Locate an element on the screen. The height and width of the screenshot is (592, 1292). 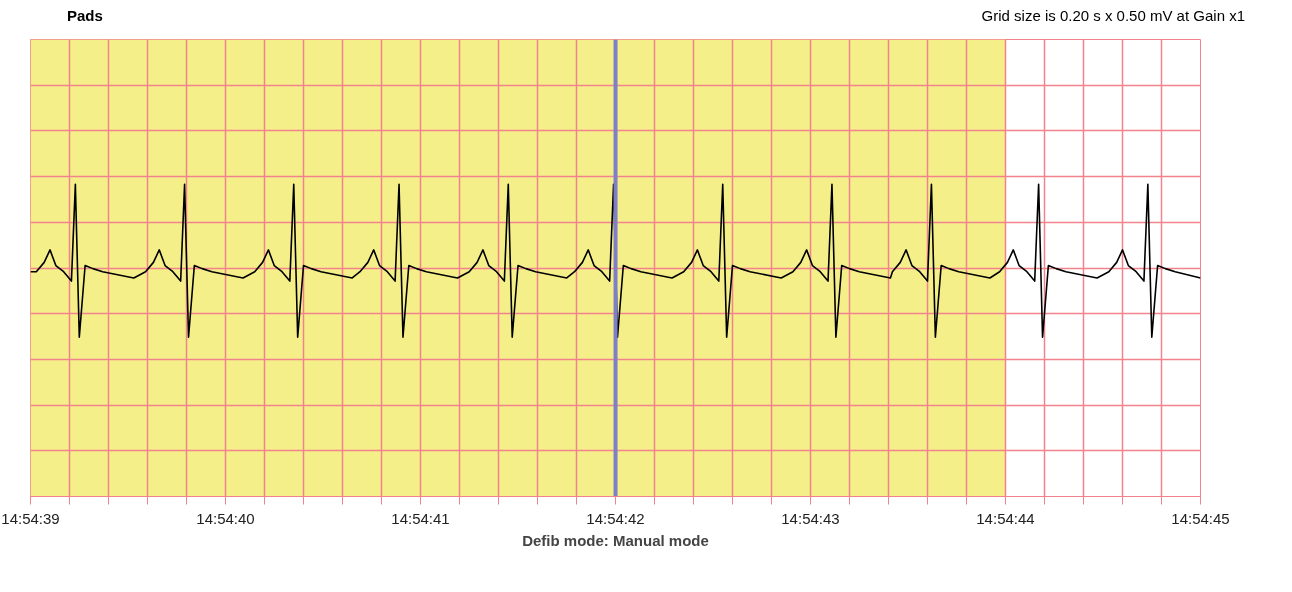
chart-subtitle: Grid size is 0.20 s x 0.50 mV at Gain x1 is located at coordinates (1113, 16).